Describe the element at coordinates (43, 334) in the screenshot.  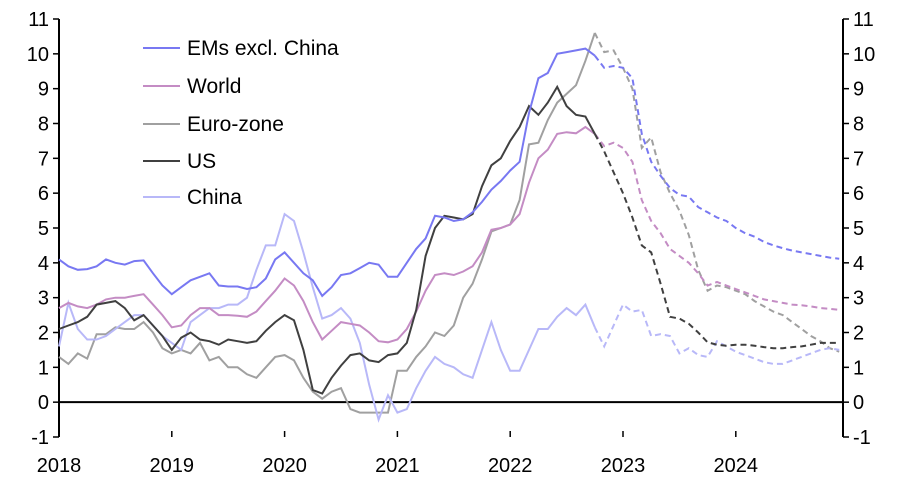
I see `left-y-tick-label: 2` at that location.